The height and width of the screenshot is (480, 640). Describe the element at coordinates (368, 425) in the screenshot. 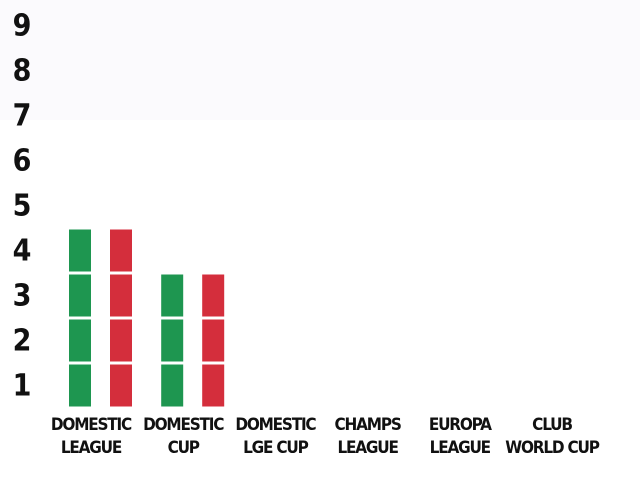

I see `x-tick-label: CHAMPS` at that location.